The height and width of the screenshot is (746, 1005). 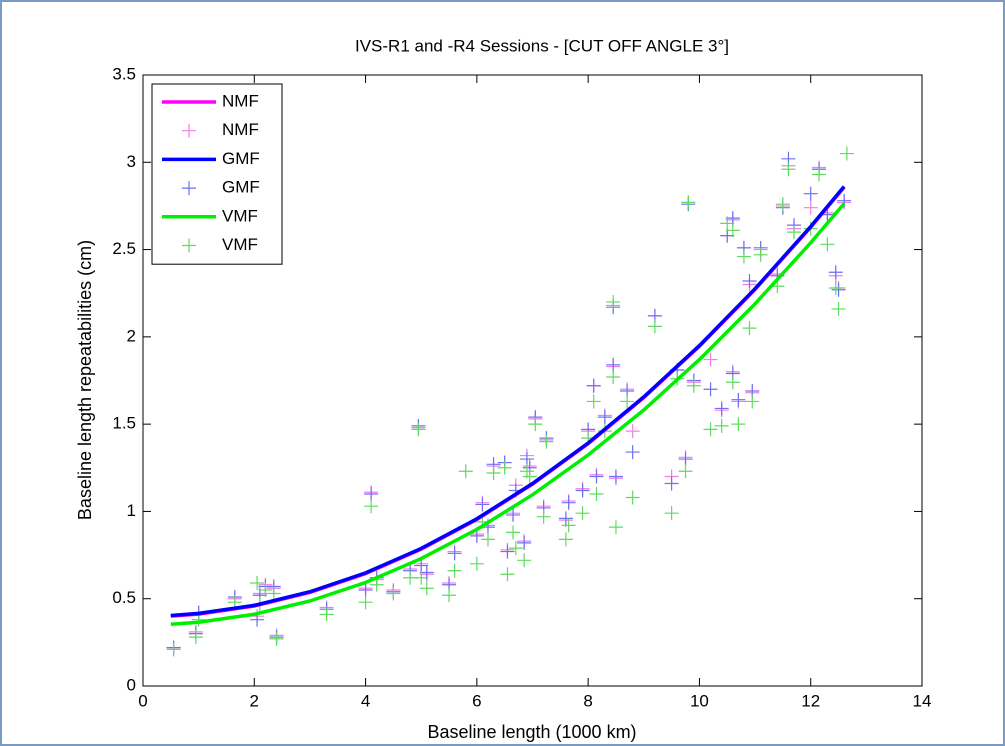 What do you see at coordinates (365, 700) in the screenshot?
I see `x-tick-label: 4` at bounding box center [365, 700].